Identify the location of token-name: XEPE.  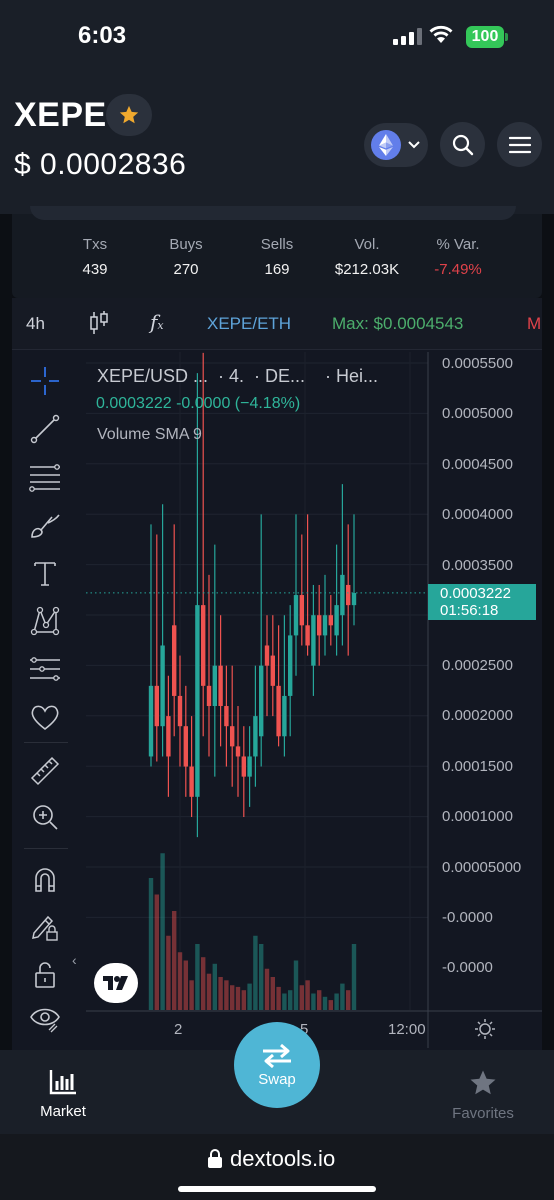
(60, 115).